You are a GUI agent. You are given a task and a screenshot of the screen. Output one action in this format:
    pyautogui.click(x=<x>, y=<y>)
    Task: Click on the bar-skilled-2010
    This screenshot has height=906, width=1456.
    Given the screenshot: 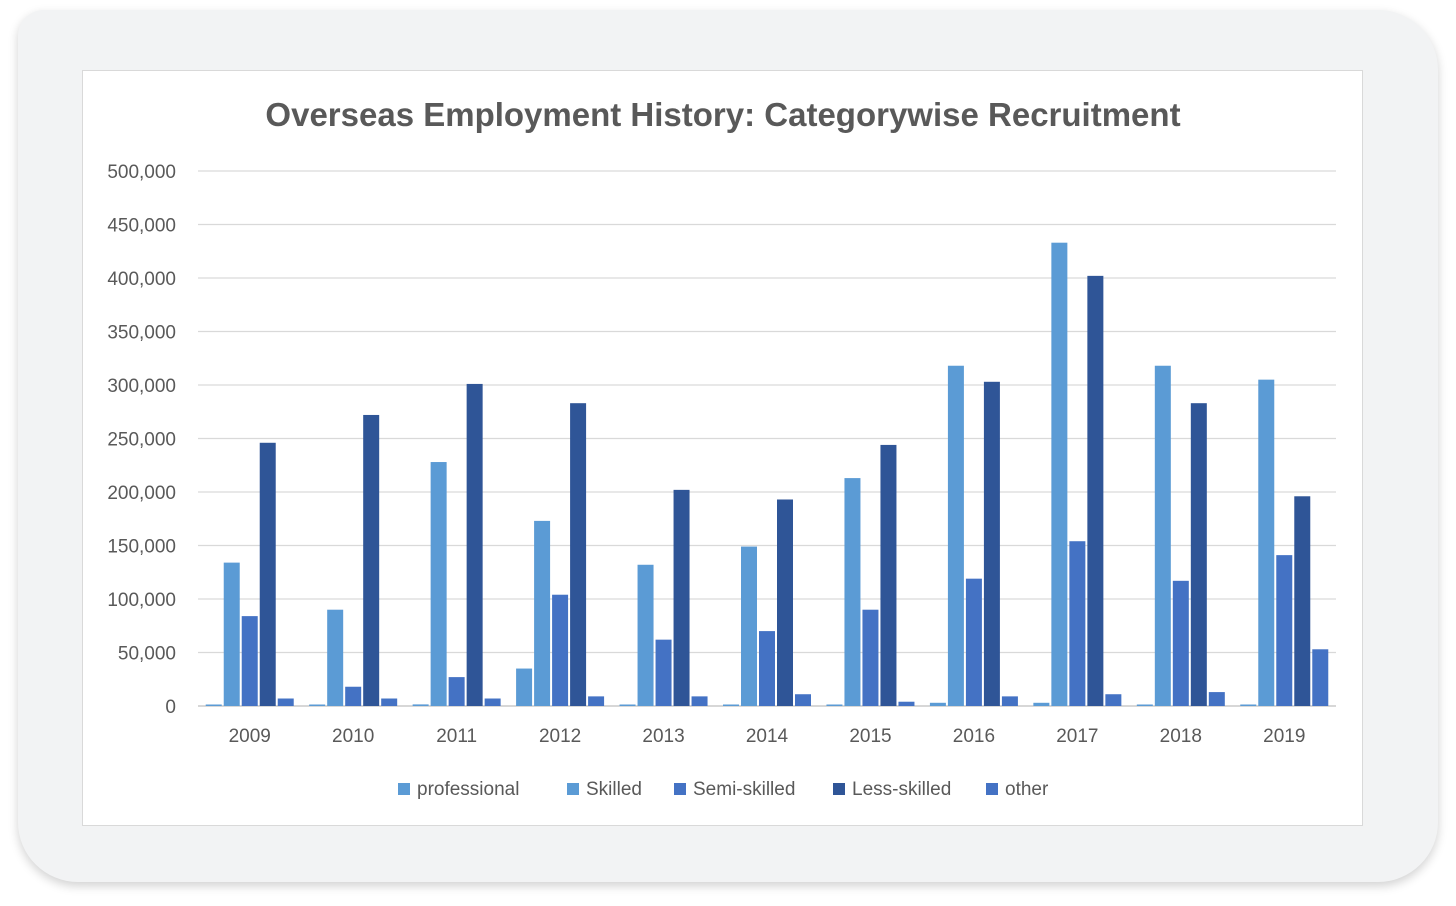 What is the action you would take?
    pyautogui.click(x=335, y=657)
    